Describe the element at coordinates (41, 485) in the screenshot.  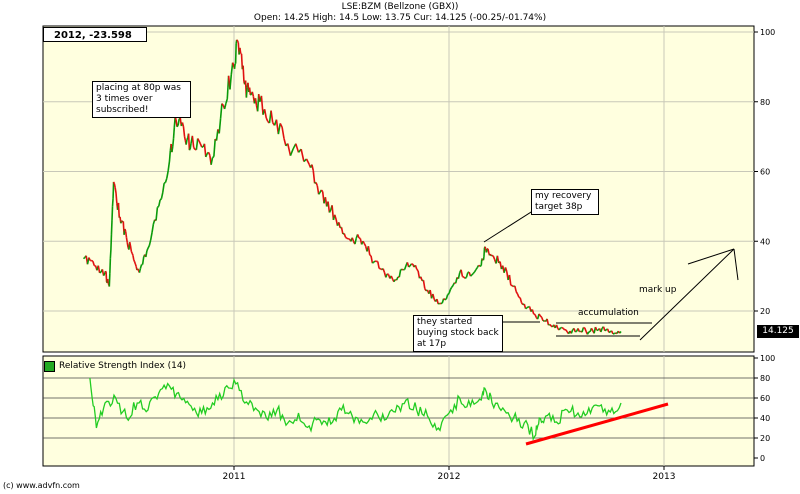
I see `copyright-footer: (c) www.advfn.com` at that location.